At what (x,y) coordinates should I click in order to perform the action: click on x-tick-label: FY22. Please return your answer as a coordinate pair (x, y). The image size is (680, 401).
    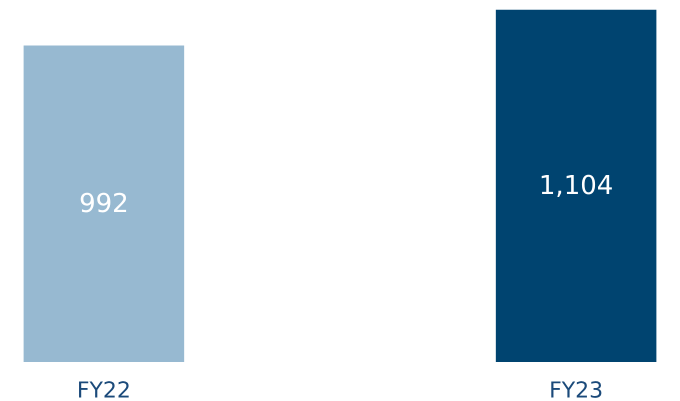
    Looking at the image, I should click on (103, 389).